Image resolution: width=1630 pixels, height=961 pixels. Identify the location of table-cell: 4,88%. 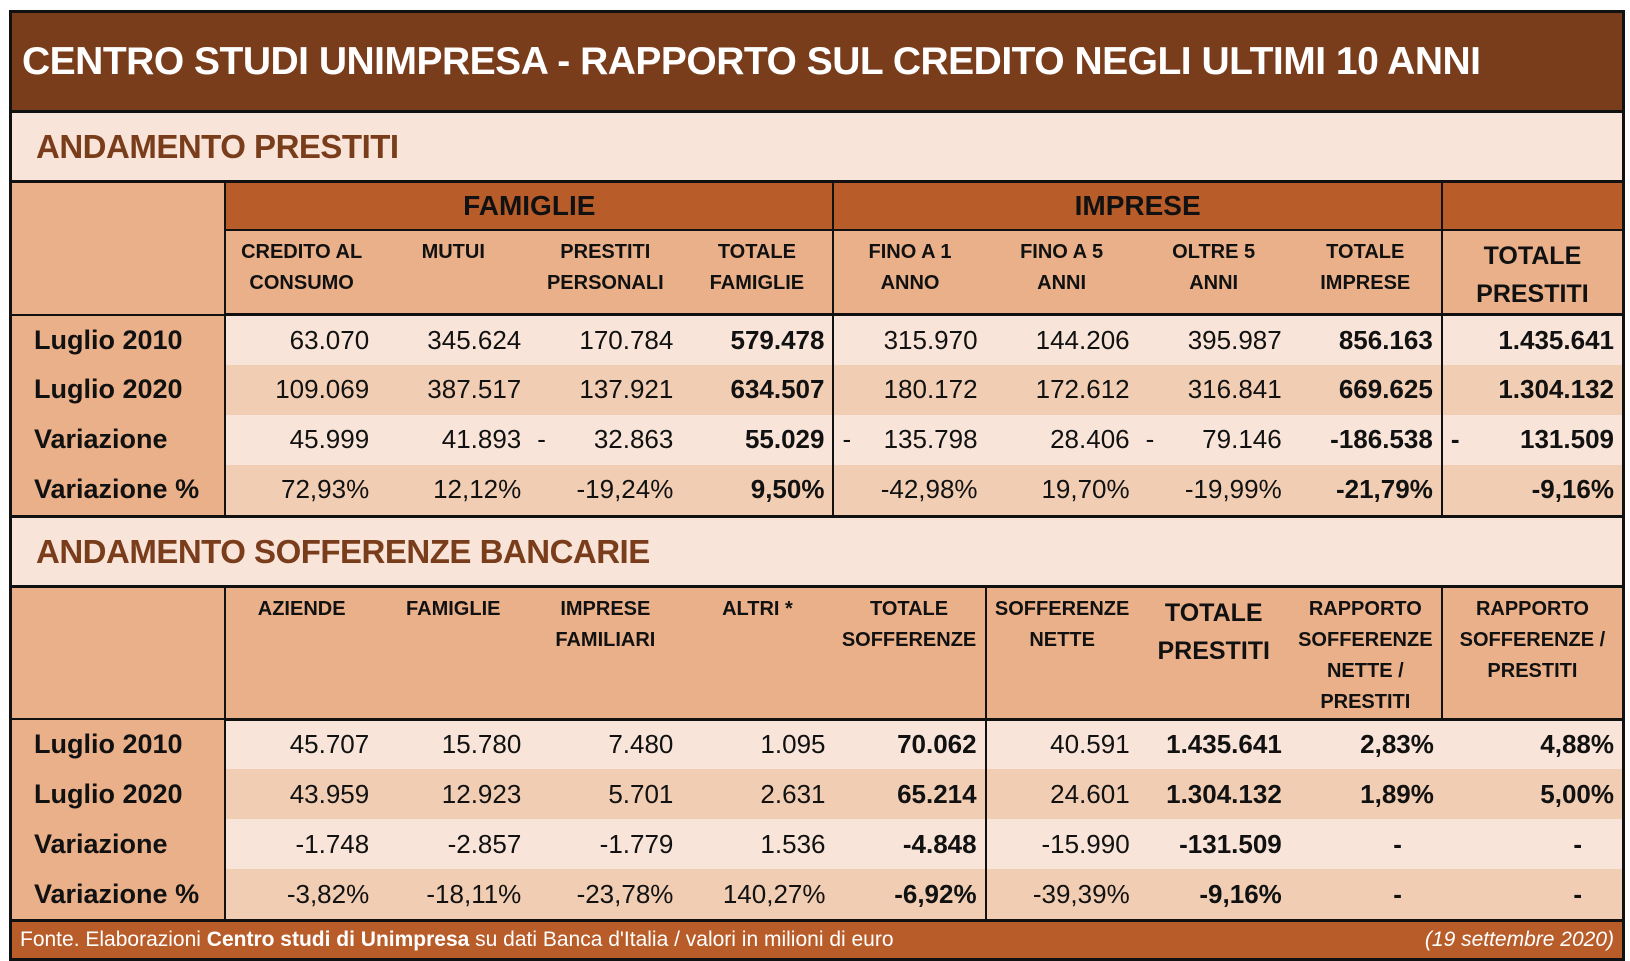
(1531, 744).